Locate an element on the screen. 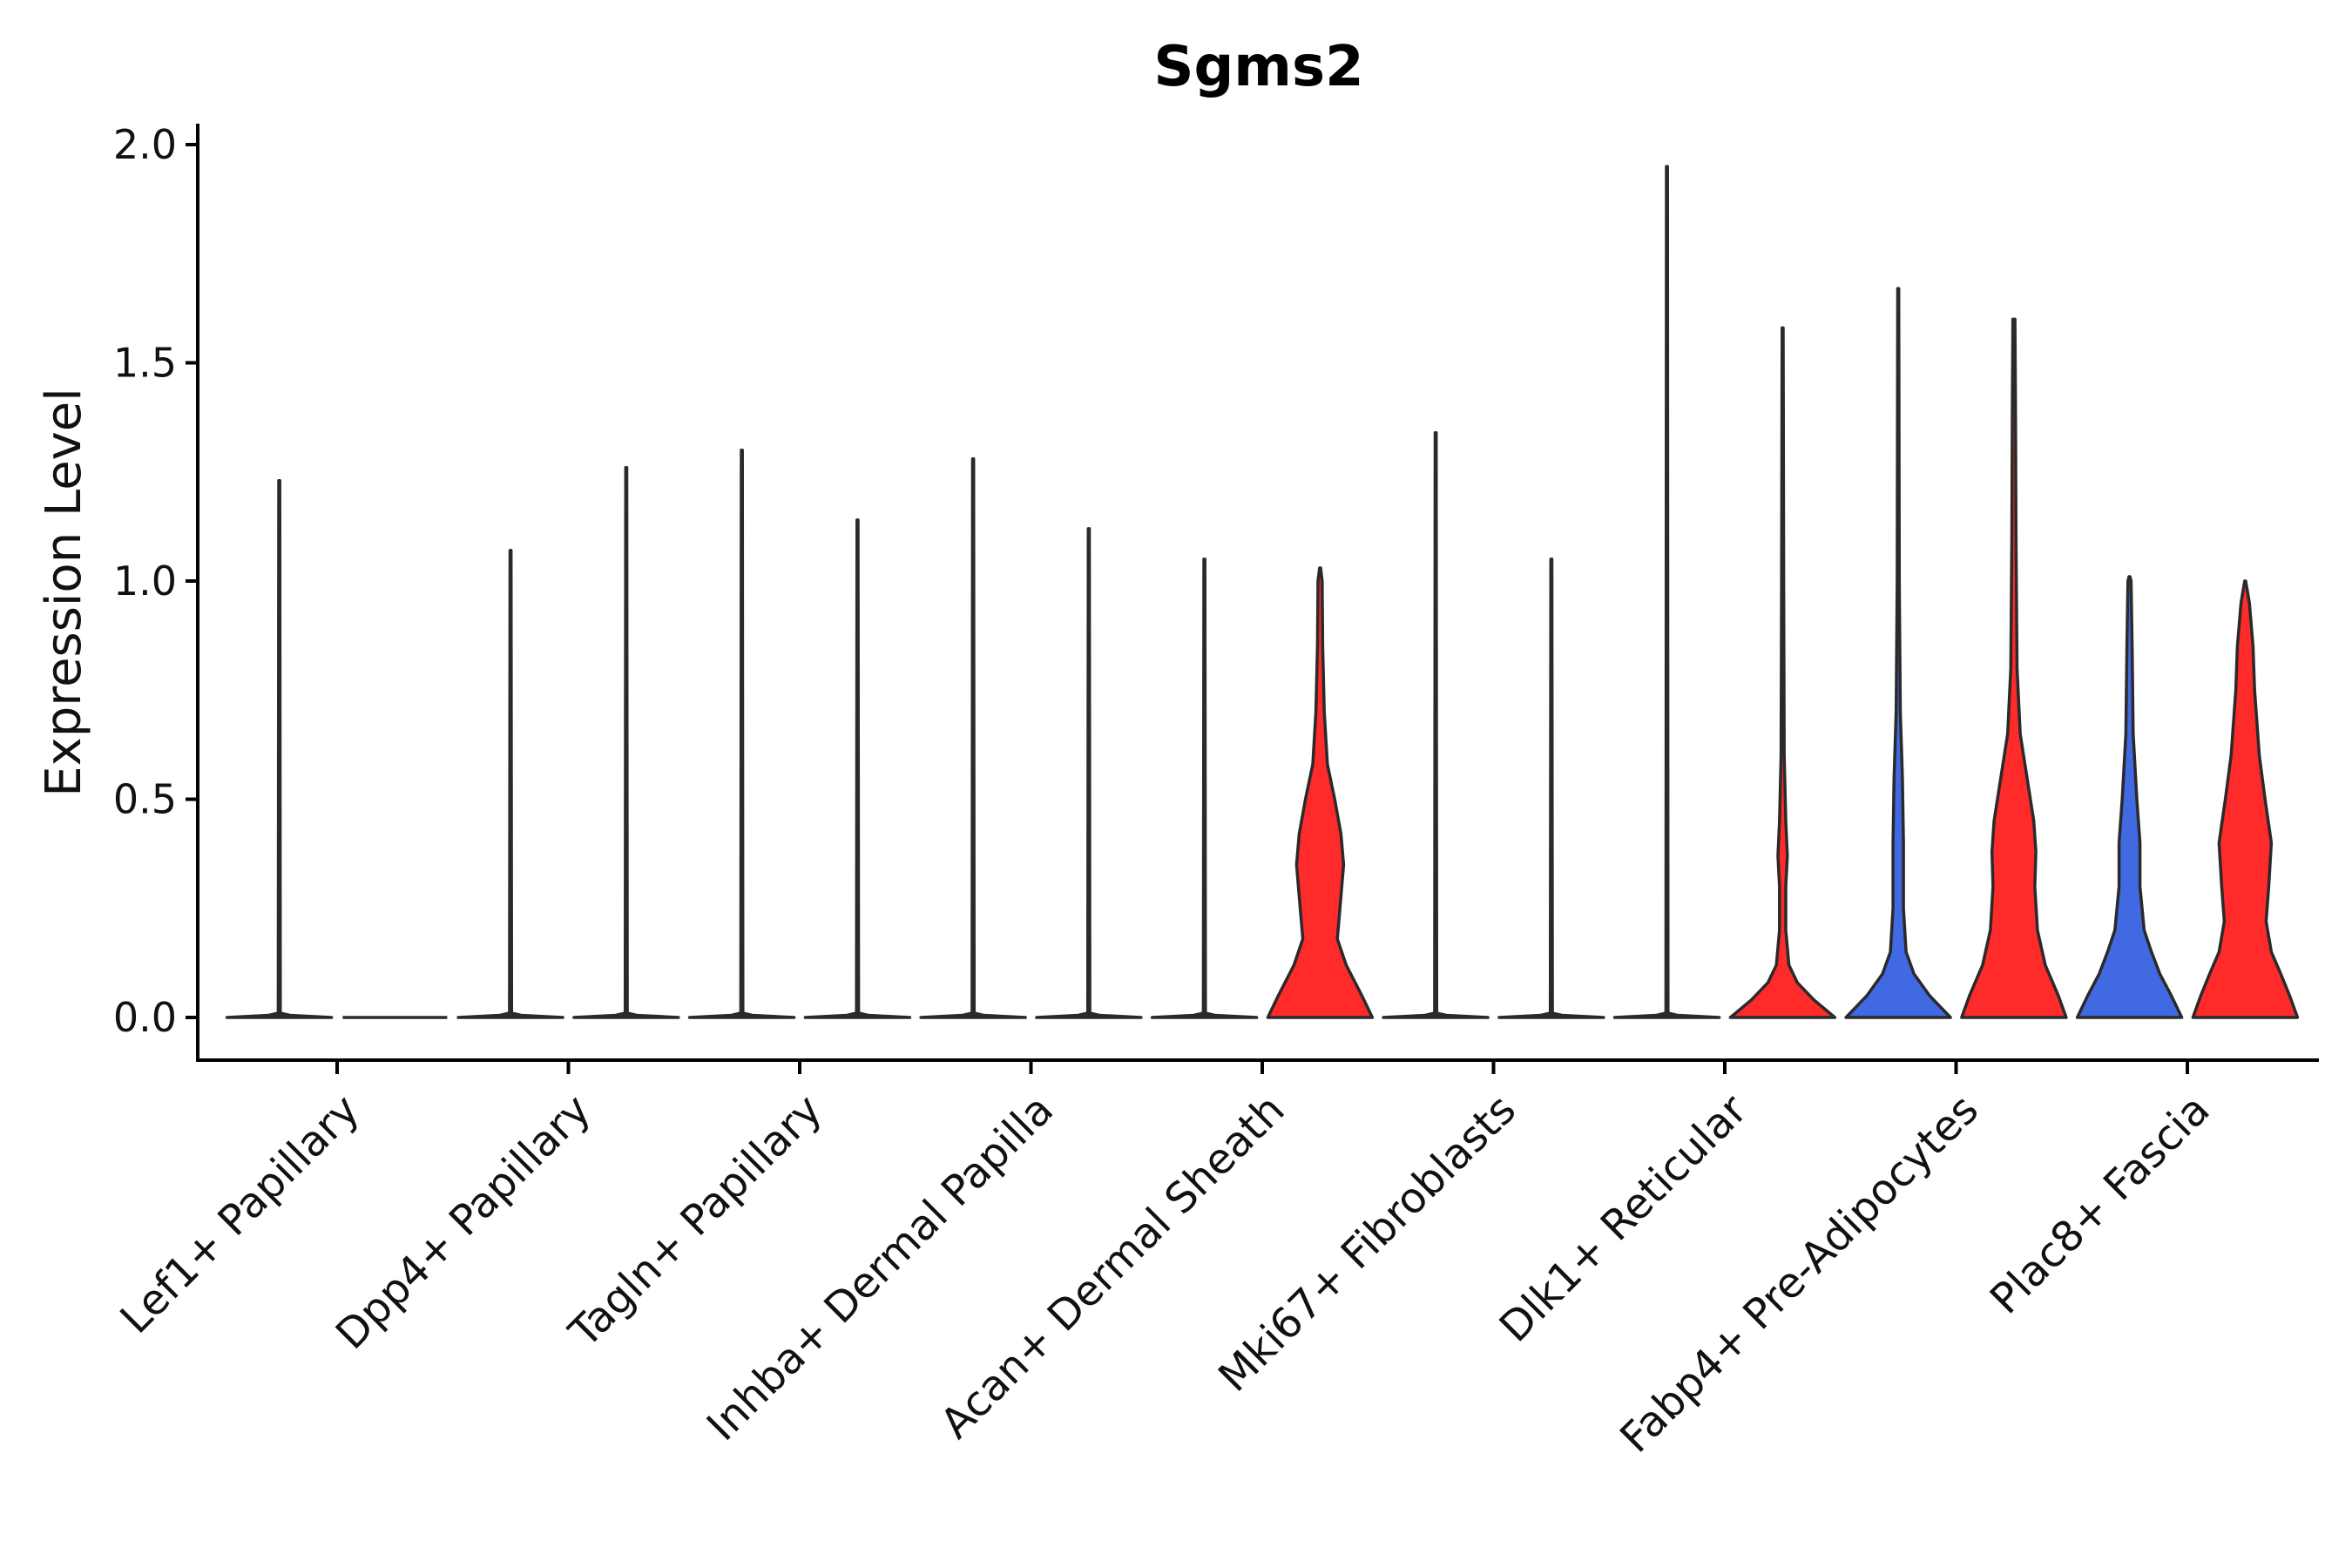 The width and height of the screenshot is (2352, 1568). chart-title: Sgms2 is located at coordinates (1258, 67).